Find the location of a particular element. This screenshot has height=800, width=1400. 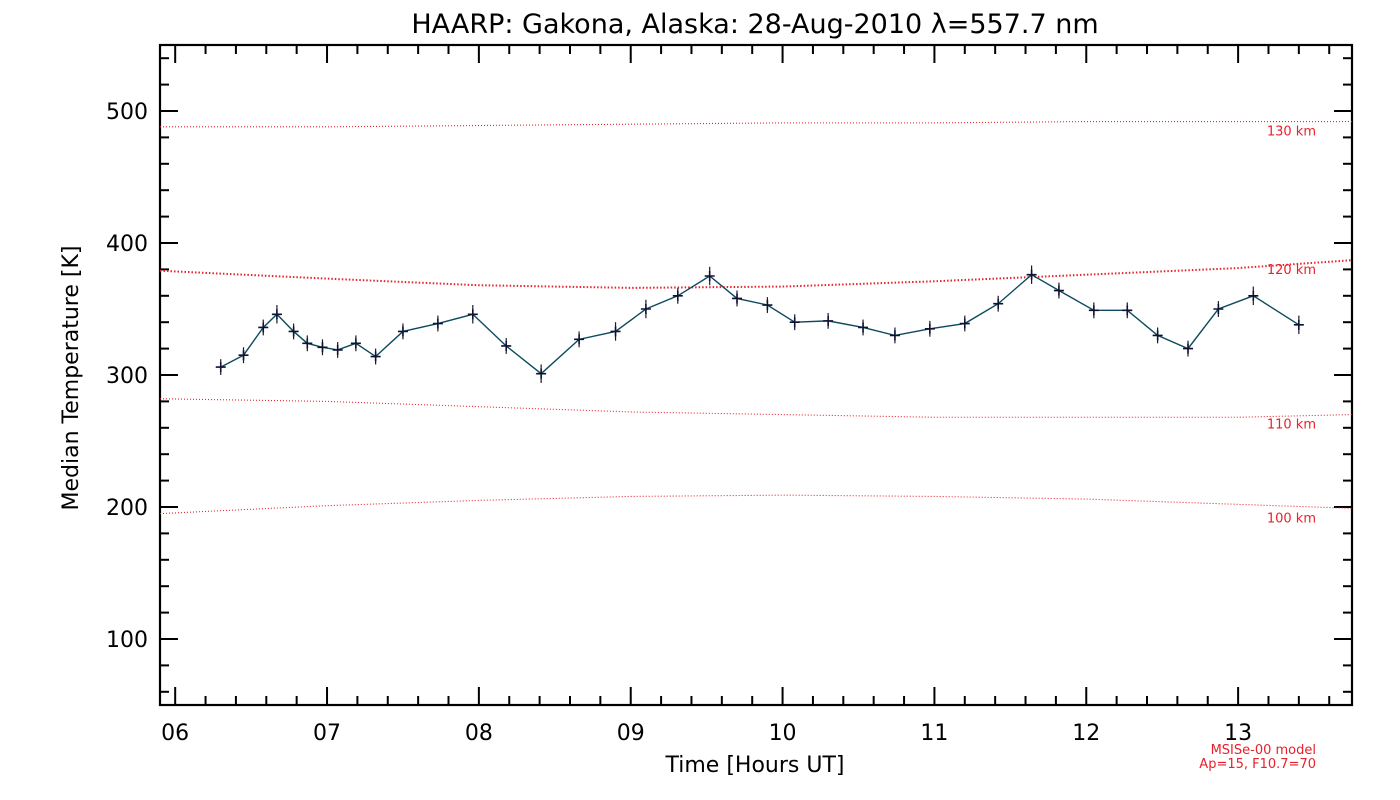

y-axis-label: Median Temperature [K] is located at coordinates (71, 378).